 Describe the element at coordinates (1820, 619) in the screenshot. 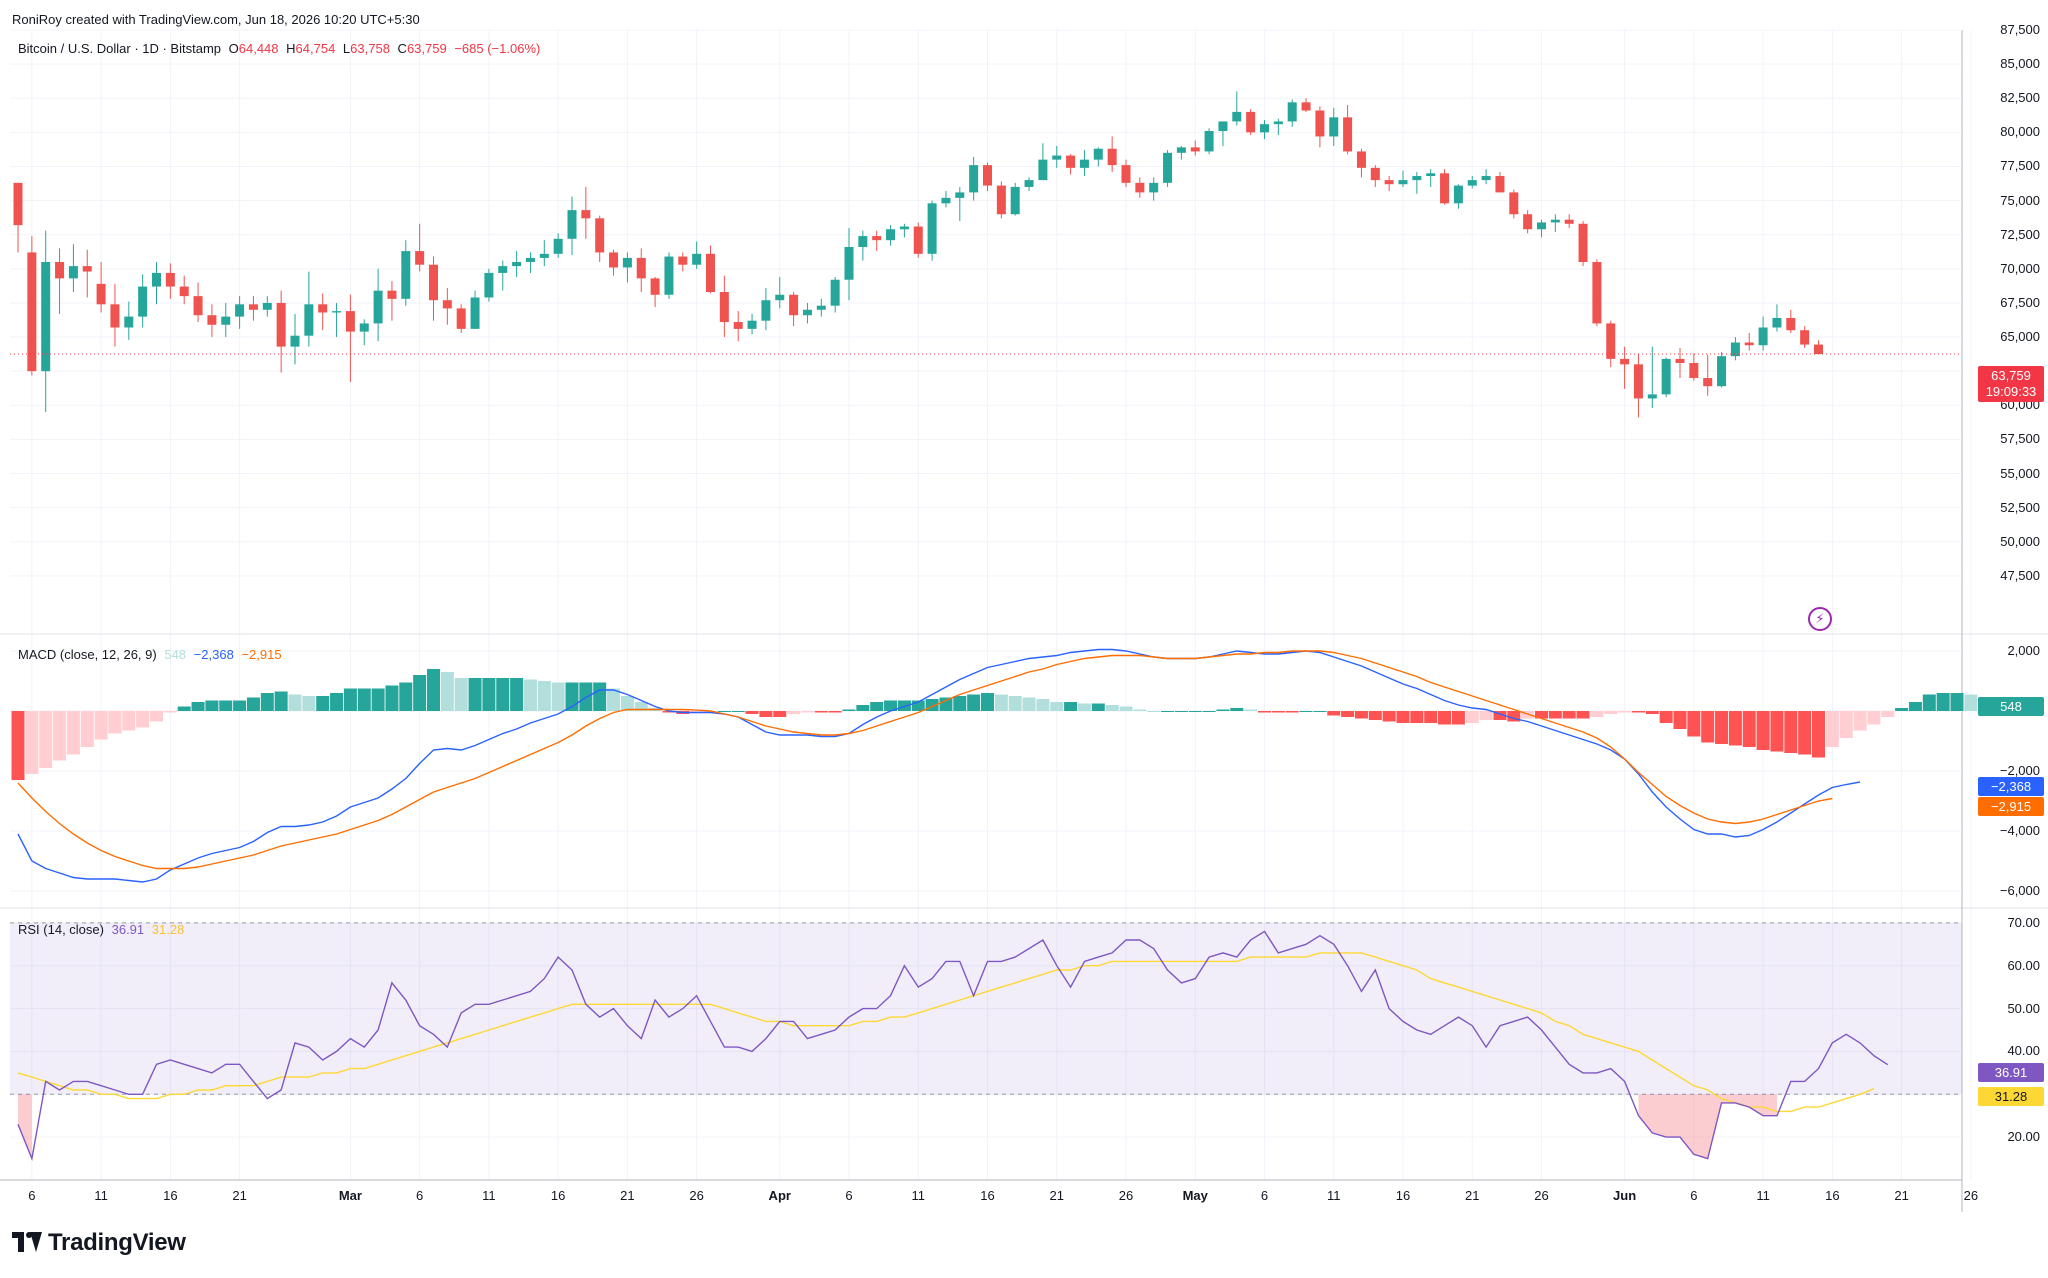

I see `lightning-icon: ⚡` at that location.